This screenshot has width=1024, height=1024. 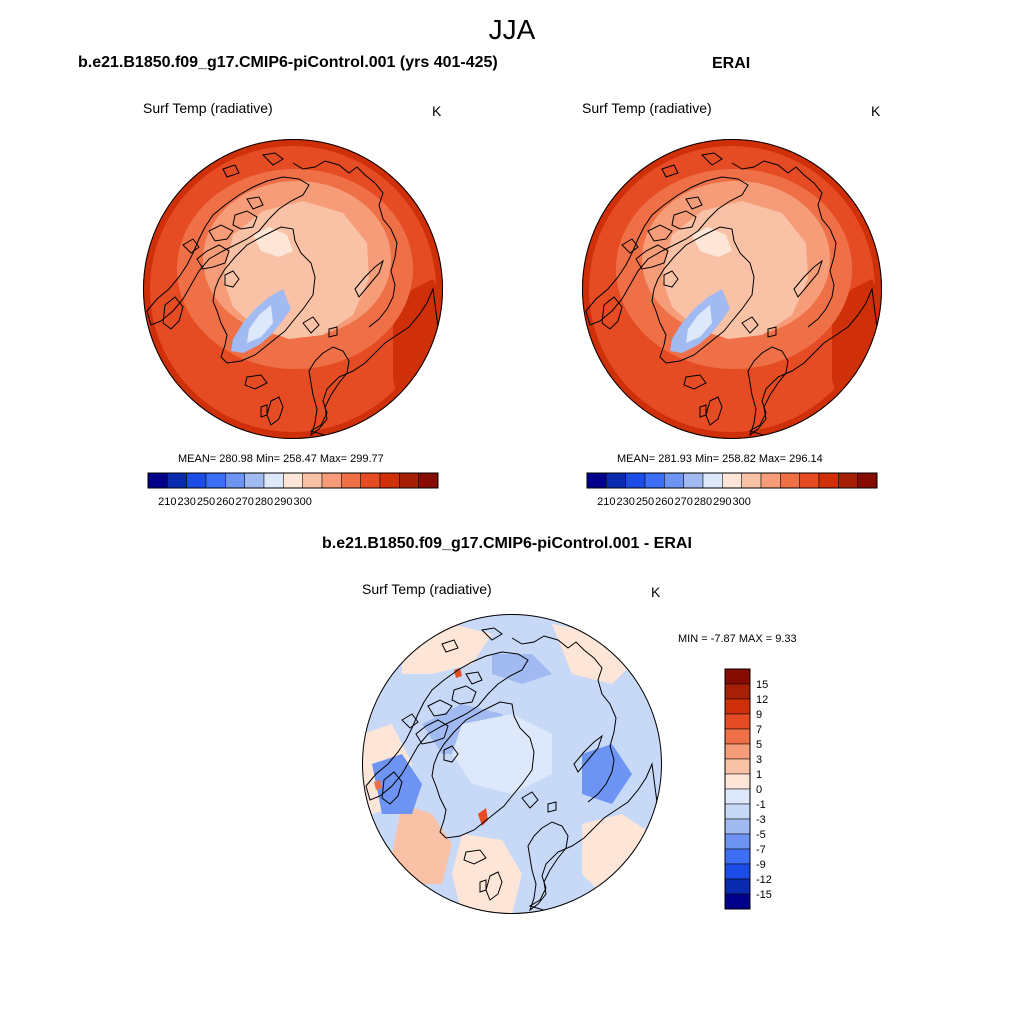 What do you see at coordinates (699, 324) in the screenshot?
I see `greenland-icecap-core` at bounding box center [699, 324].